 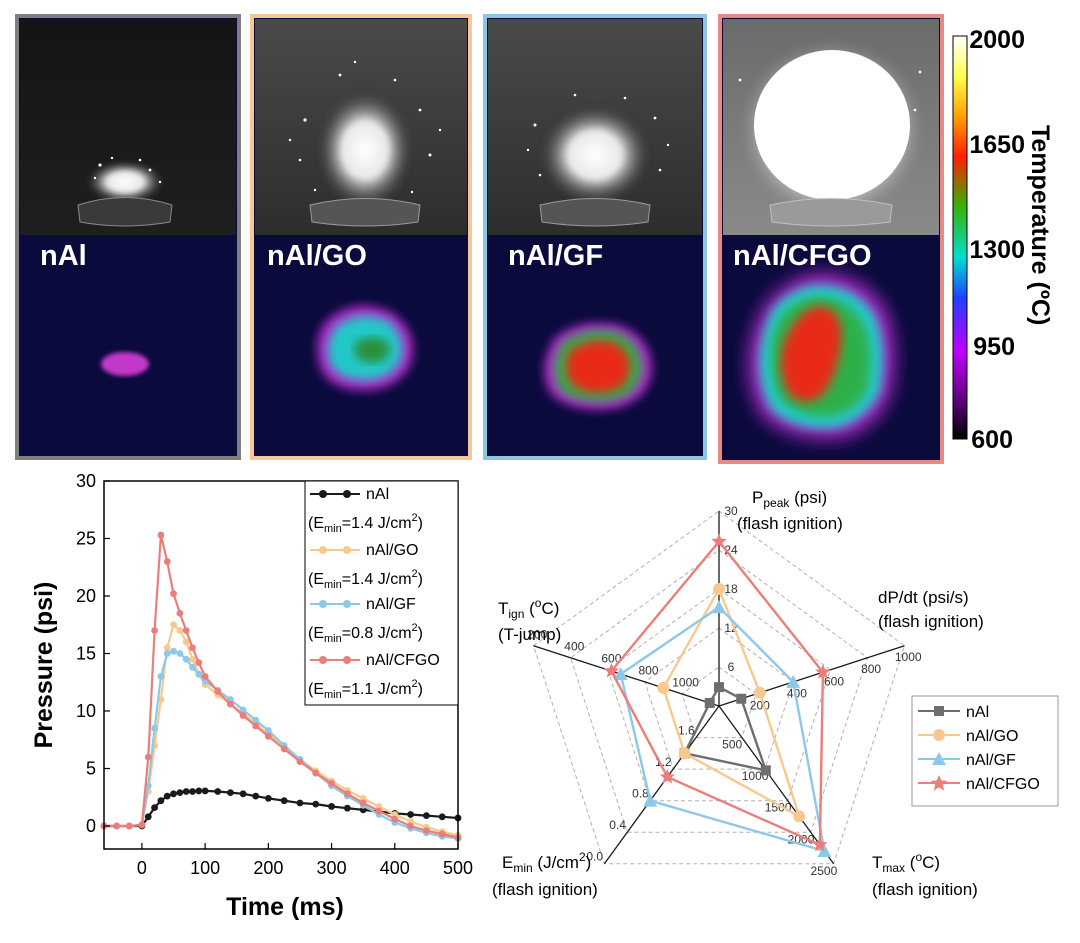 What do you see at coordinates (611, 658) in the screenshot?
I see `radar-tick-label: 600` at bounding box center [611, 658].